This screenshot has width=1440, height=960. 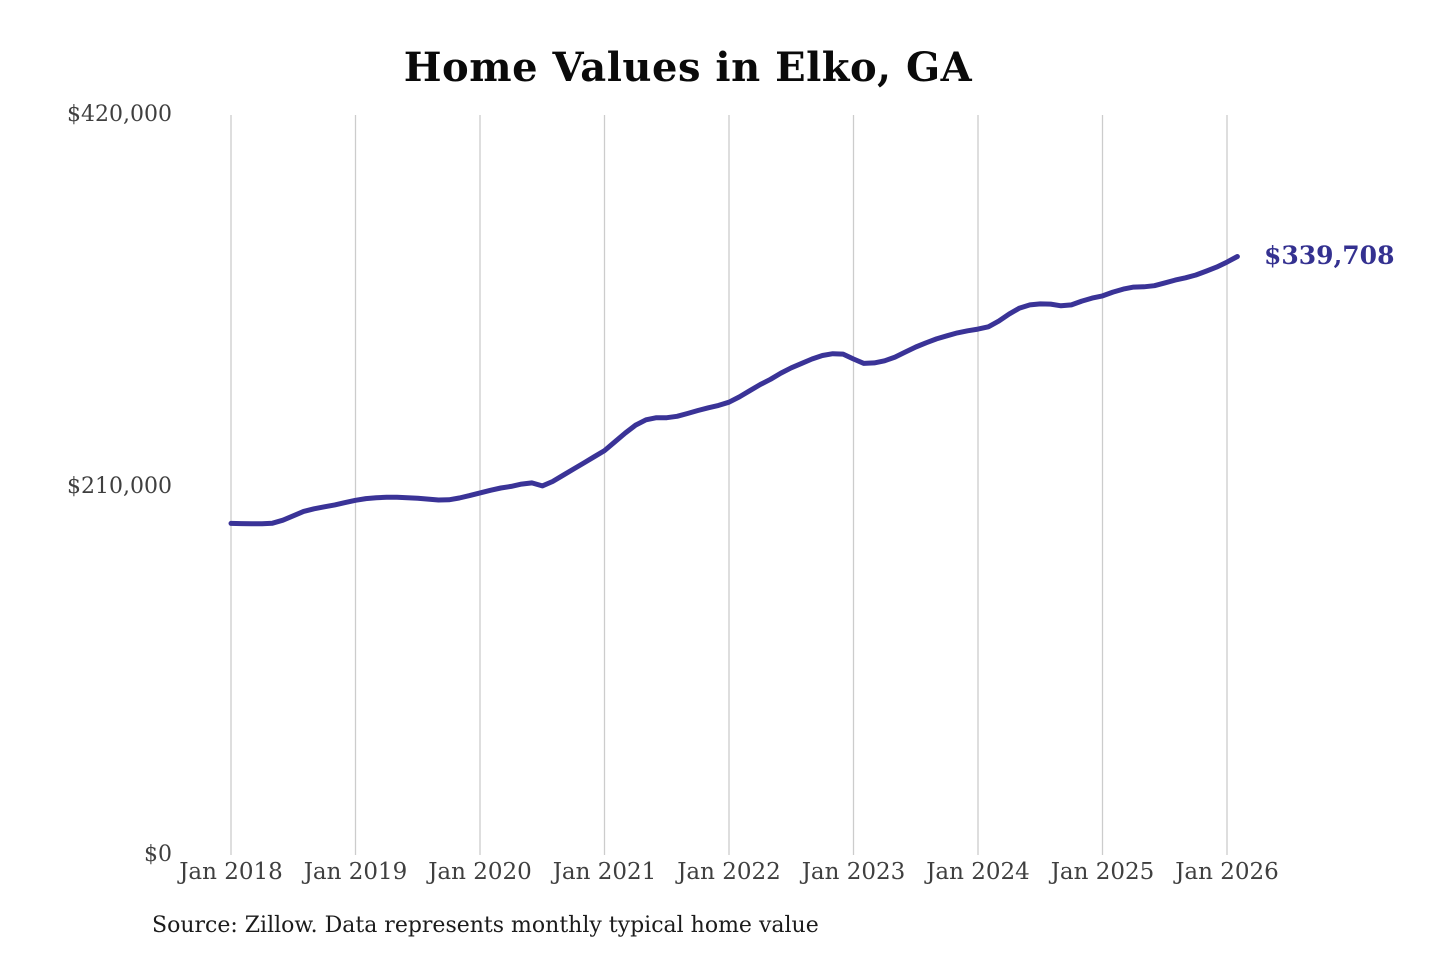 What do you see at coordinates (1102, 872) in the screenshot?
I see `x-axis-tick-label: Jan 2025` at bounding box center [1102, 872].